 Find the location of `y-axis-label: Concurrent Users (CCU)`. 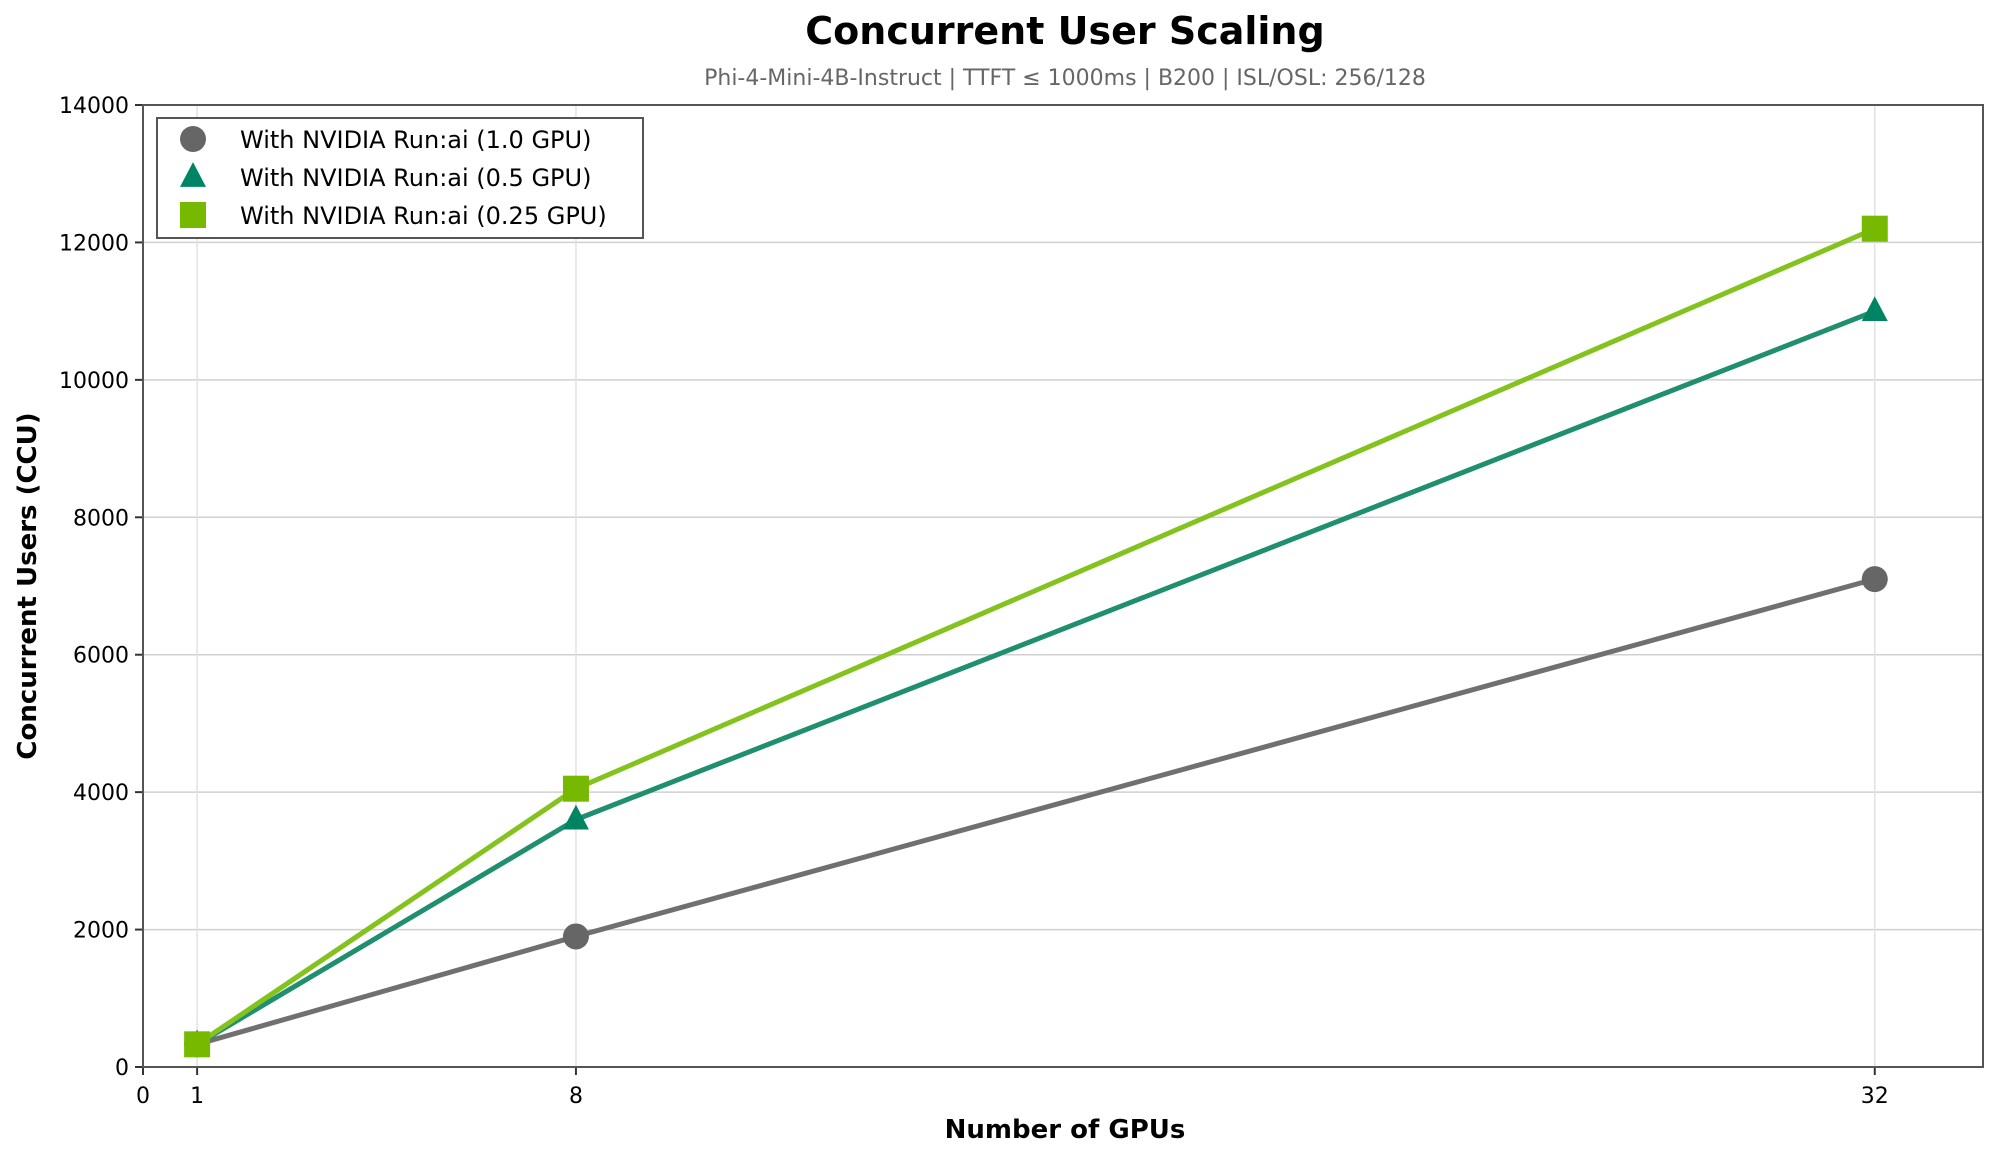

y-axis-label: Concurrent Users (CCU) is located at coordinates (28, 585).